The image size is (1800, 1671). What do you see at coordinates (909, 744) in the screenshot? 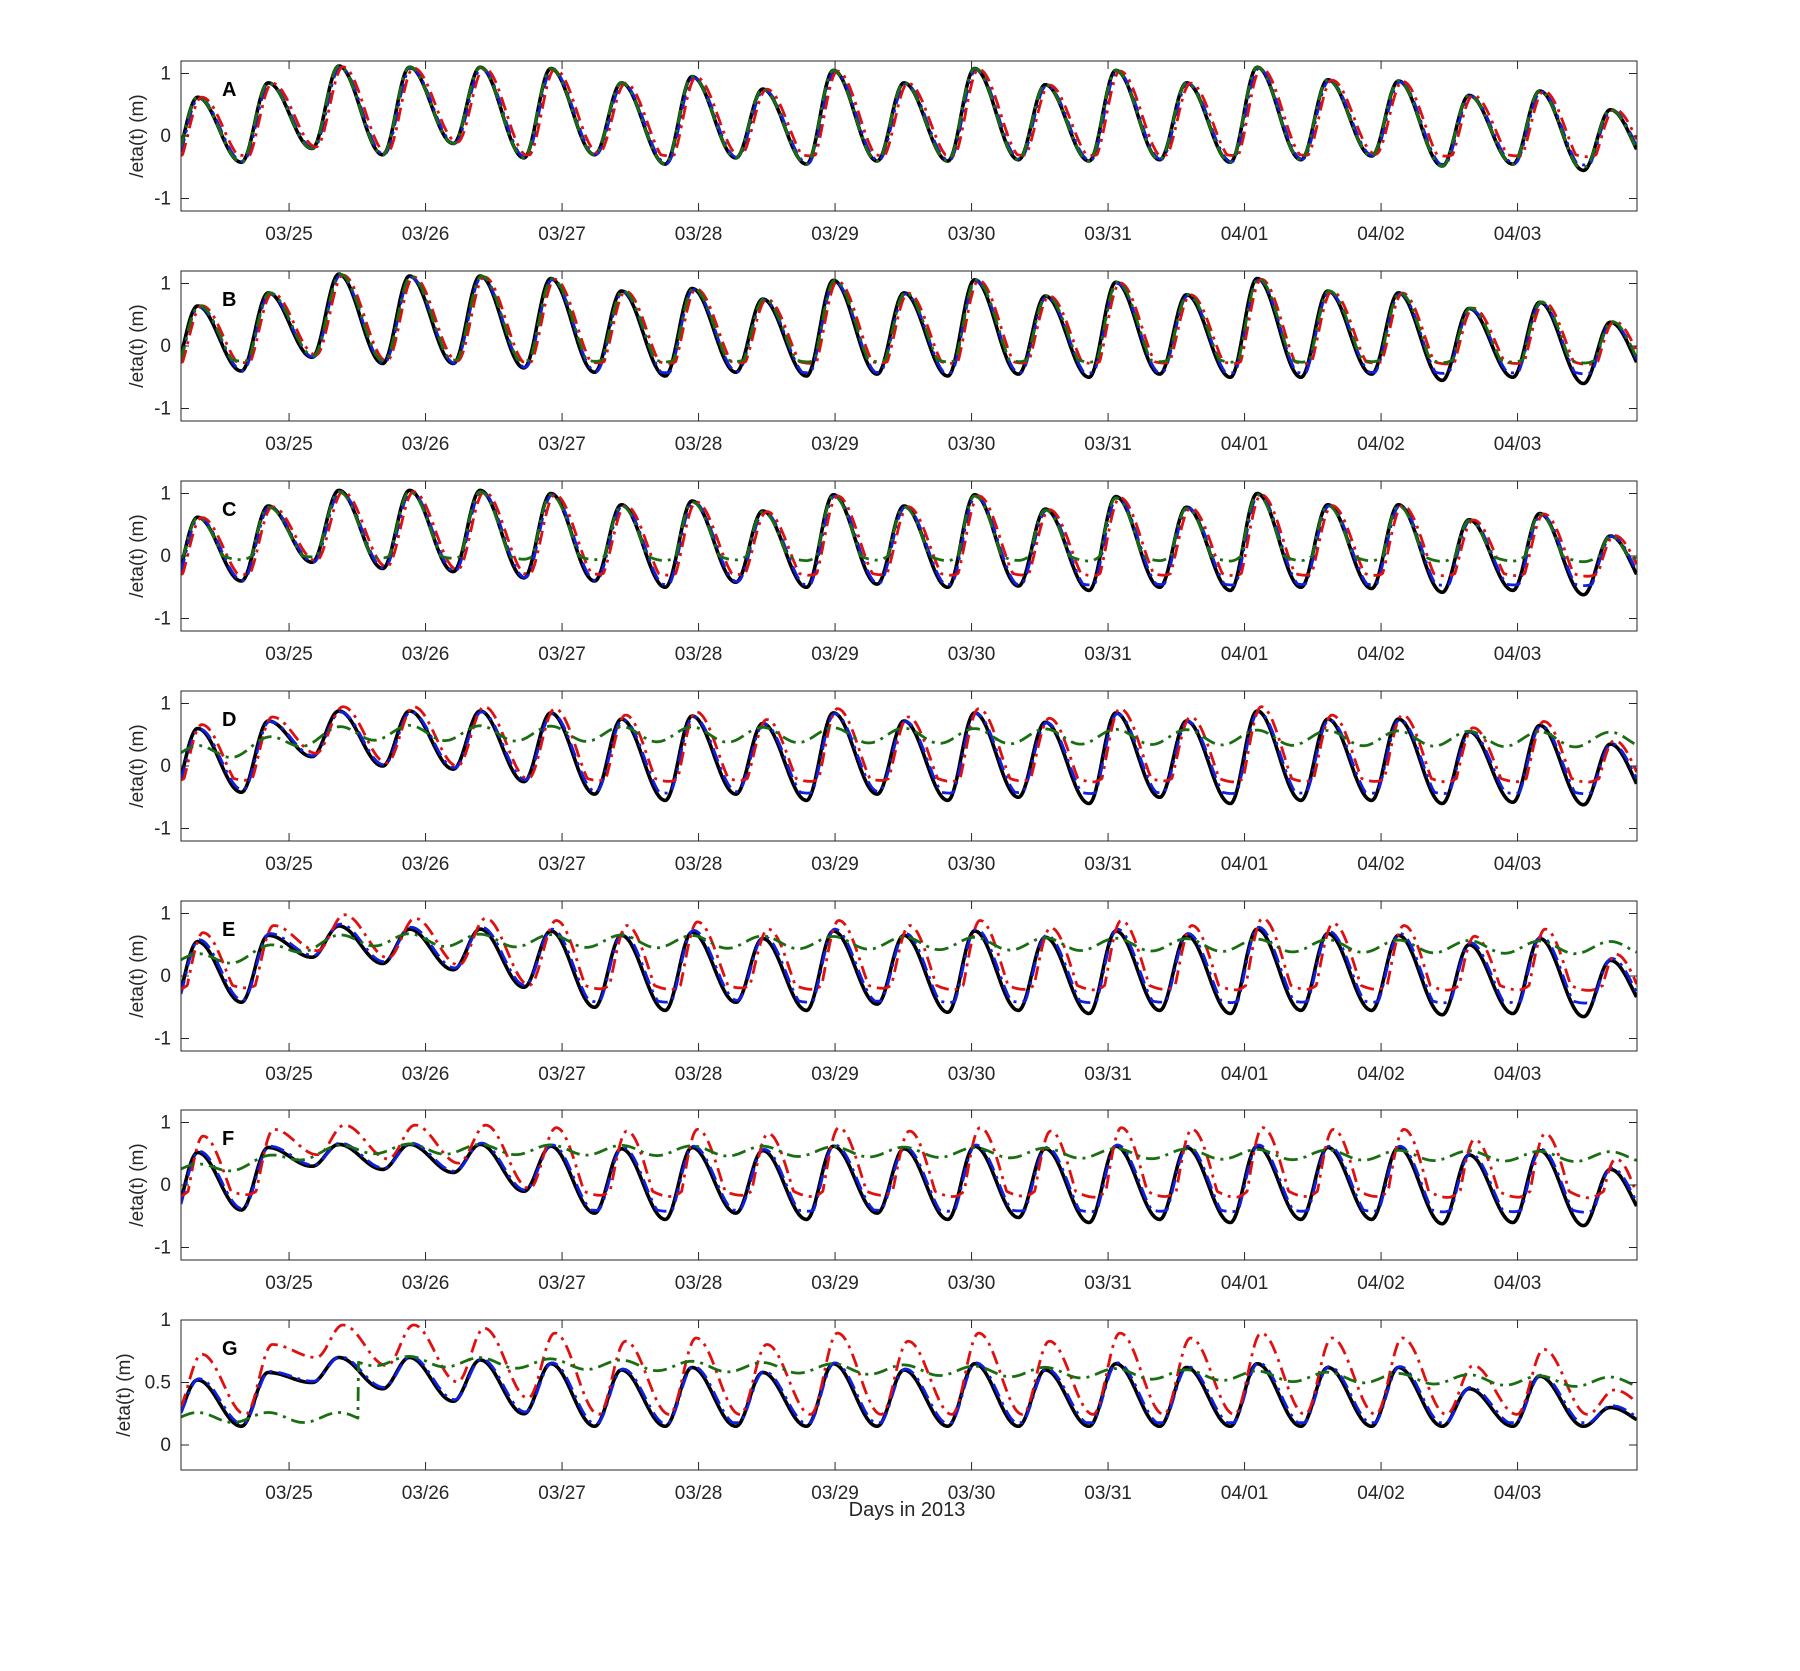
I see `series-red-D` at bounding box center [909, 744].